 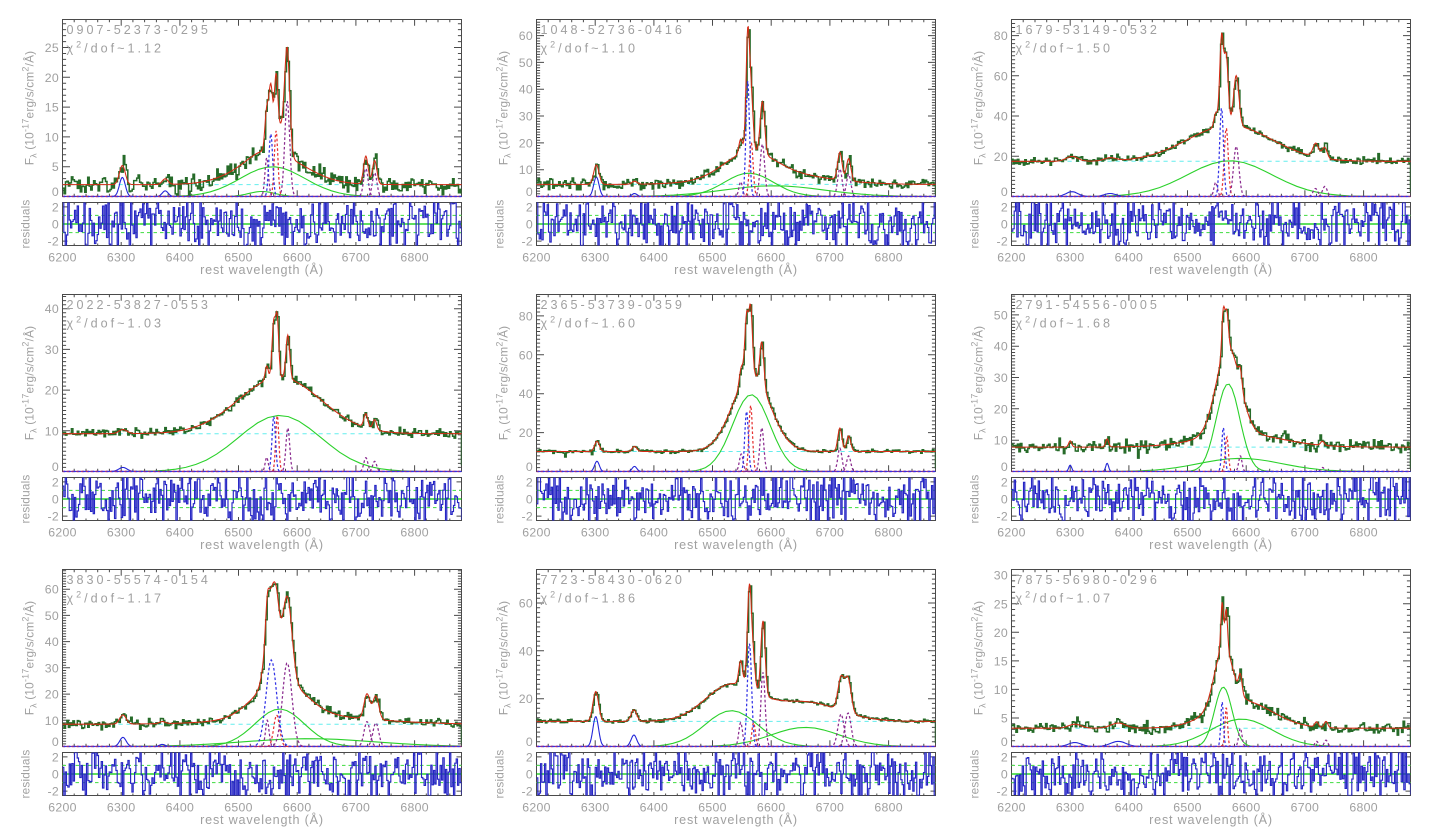 What do you see at coordinates (52, 616) in the screenshot?
I see `svg-text: 50` at bounding box center [52, 616].